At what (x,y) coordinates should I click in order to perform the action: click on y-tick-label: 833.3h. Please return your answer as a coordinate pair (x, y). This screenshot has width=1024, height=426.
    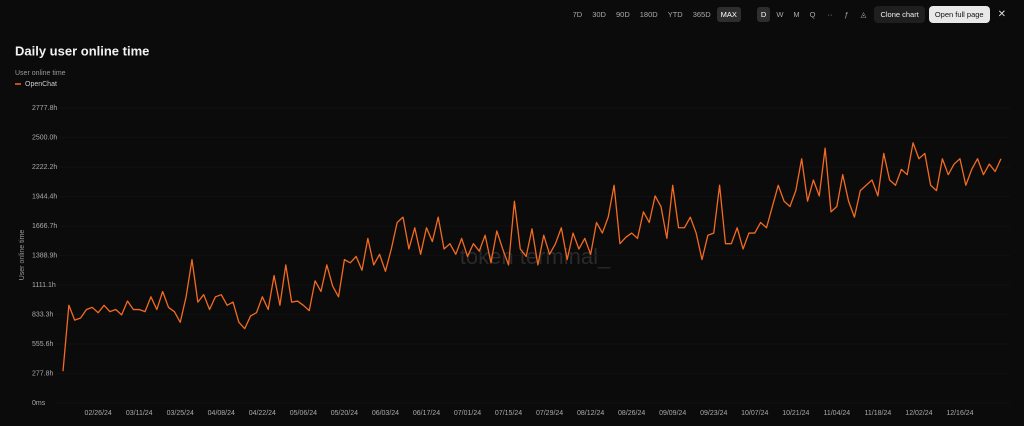
    Looking at the image, I should click on (43, 314).